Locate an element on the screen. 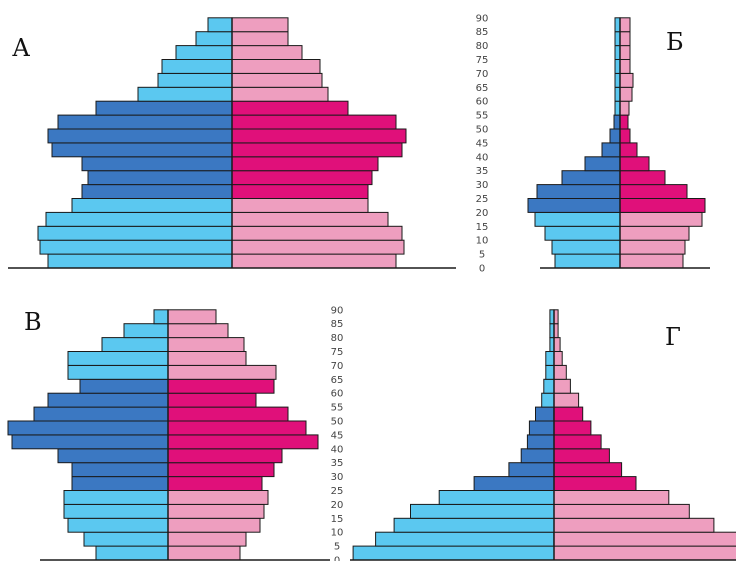 The image size is (736, 561). age-tick-label: 45 is located at coordinates (482, 143).